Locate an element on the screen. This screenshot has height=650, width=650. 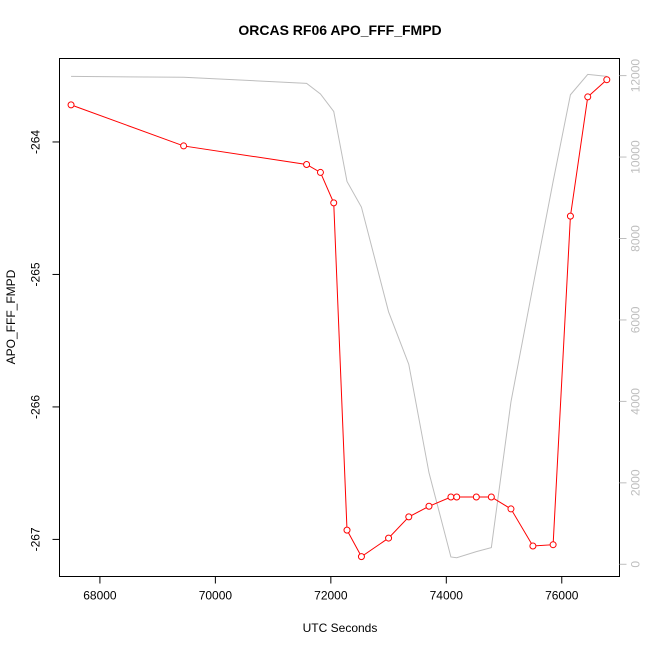
y2-tick-label: 4000 is located at coordinates (636, 401).